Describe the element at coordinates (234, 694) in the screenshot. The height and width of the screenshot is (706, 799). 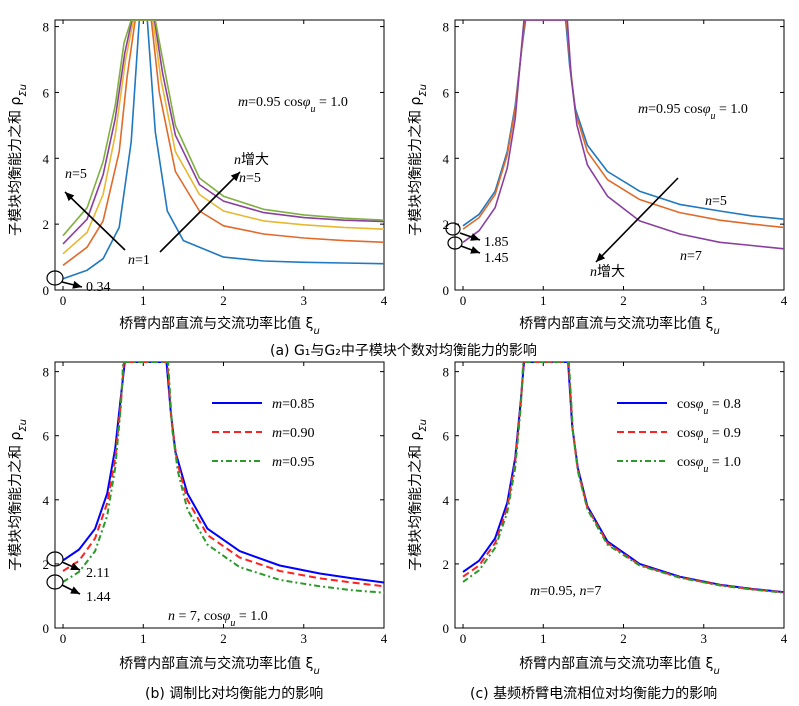
I see `caption-b: (b) 调制比对均衡能力的影响` at that location.